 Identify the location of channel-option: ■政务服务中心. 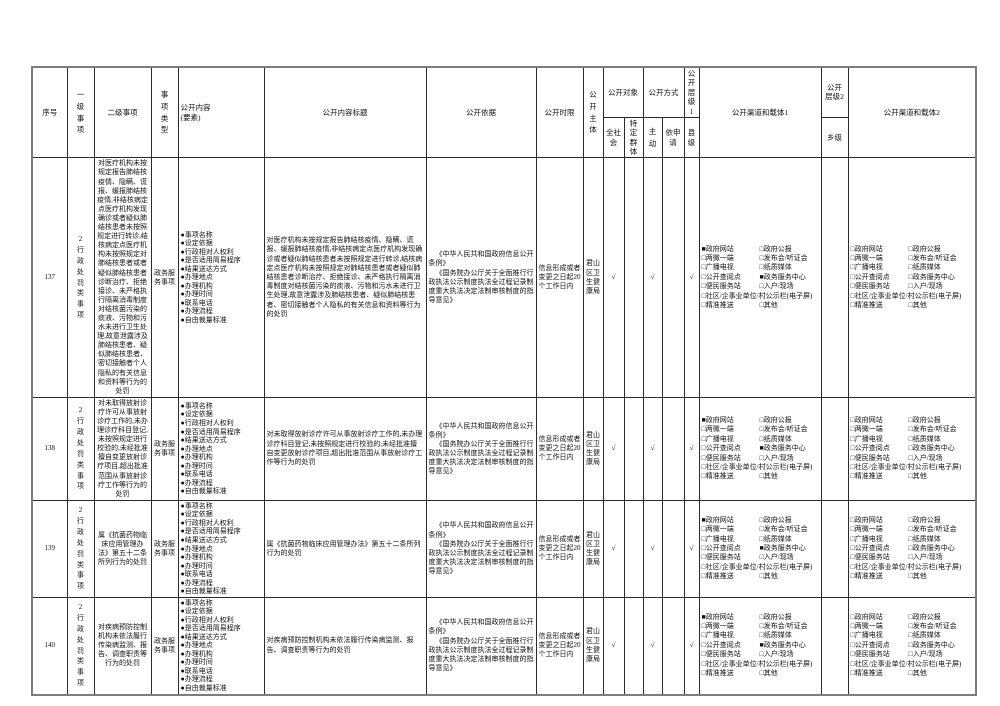
(789, 548).